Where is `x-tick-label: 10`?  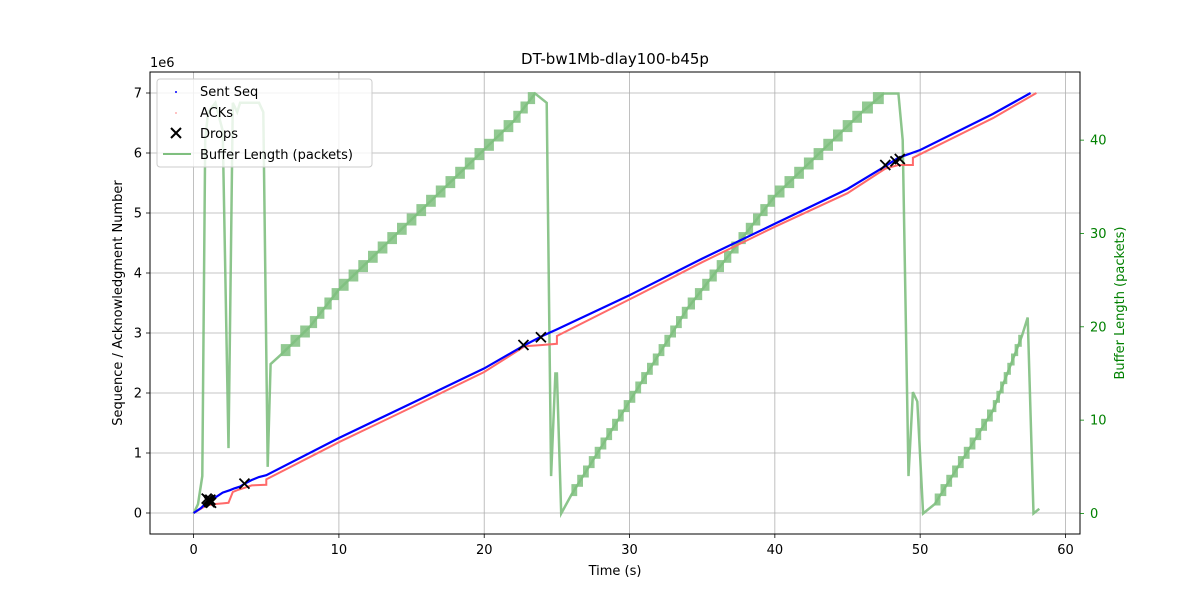
x-tick-label: 10 is located at coordinates (339, 550).